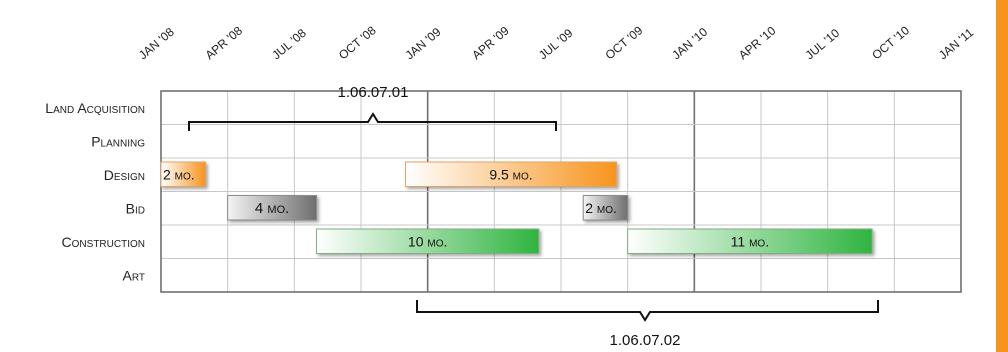  I want to click on y-category-label: Planning, so click(118, 141).